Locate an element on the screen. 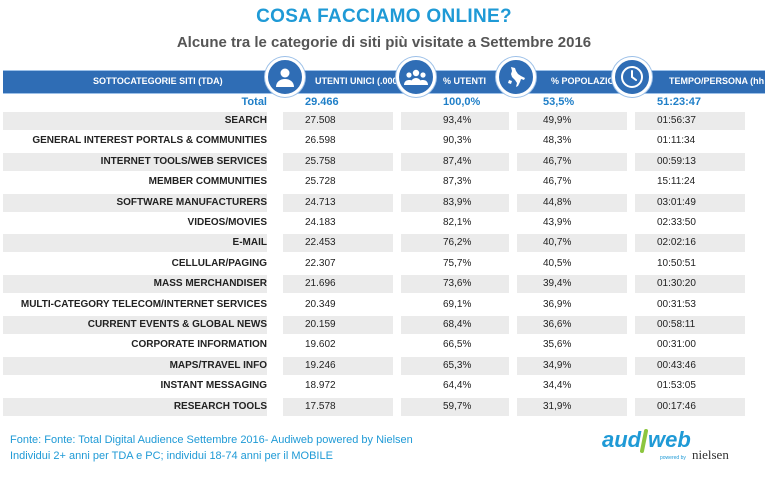 The image size is (768, 477). pct-users: 73,6% is located at coordinates (455, 284).